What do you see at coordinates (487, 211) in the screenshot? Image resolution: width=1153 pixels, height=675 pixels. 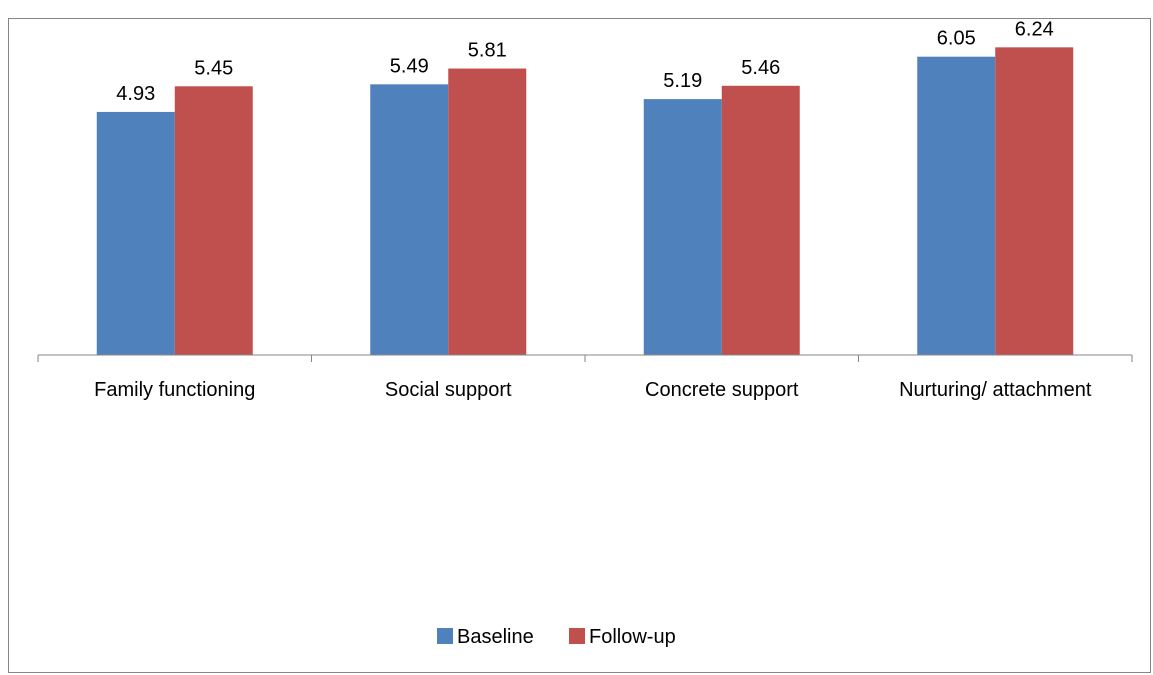 I see `bar-follow-up-social-support` at bounding box center [487, 211].